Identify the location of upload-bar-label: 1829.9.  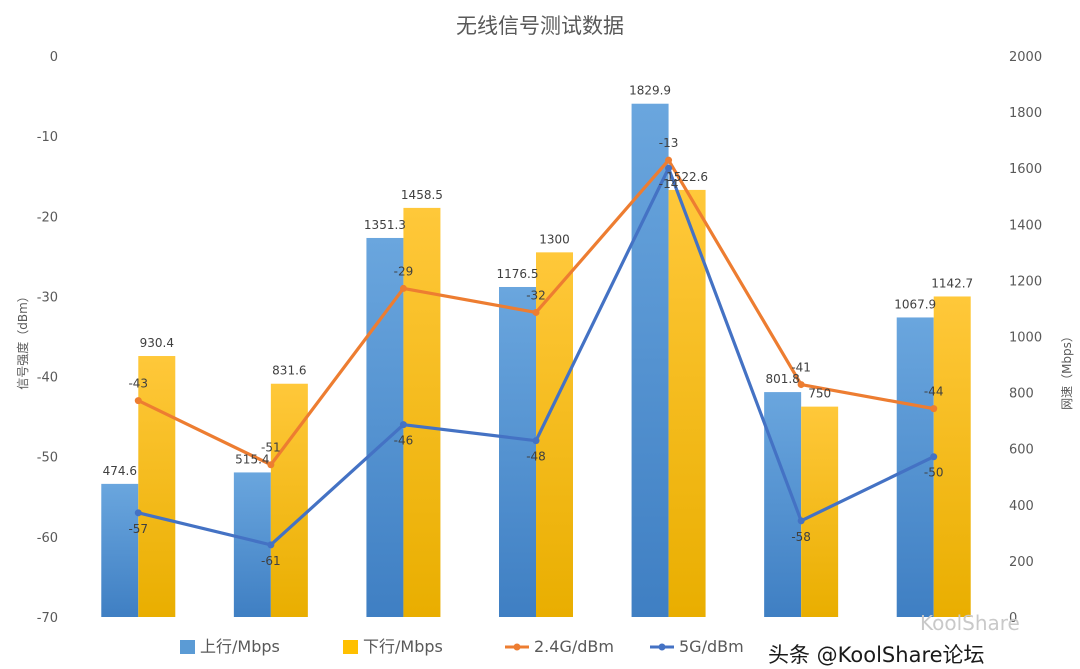
(650, 91).